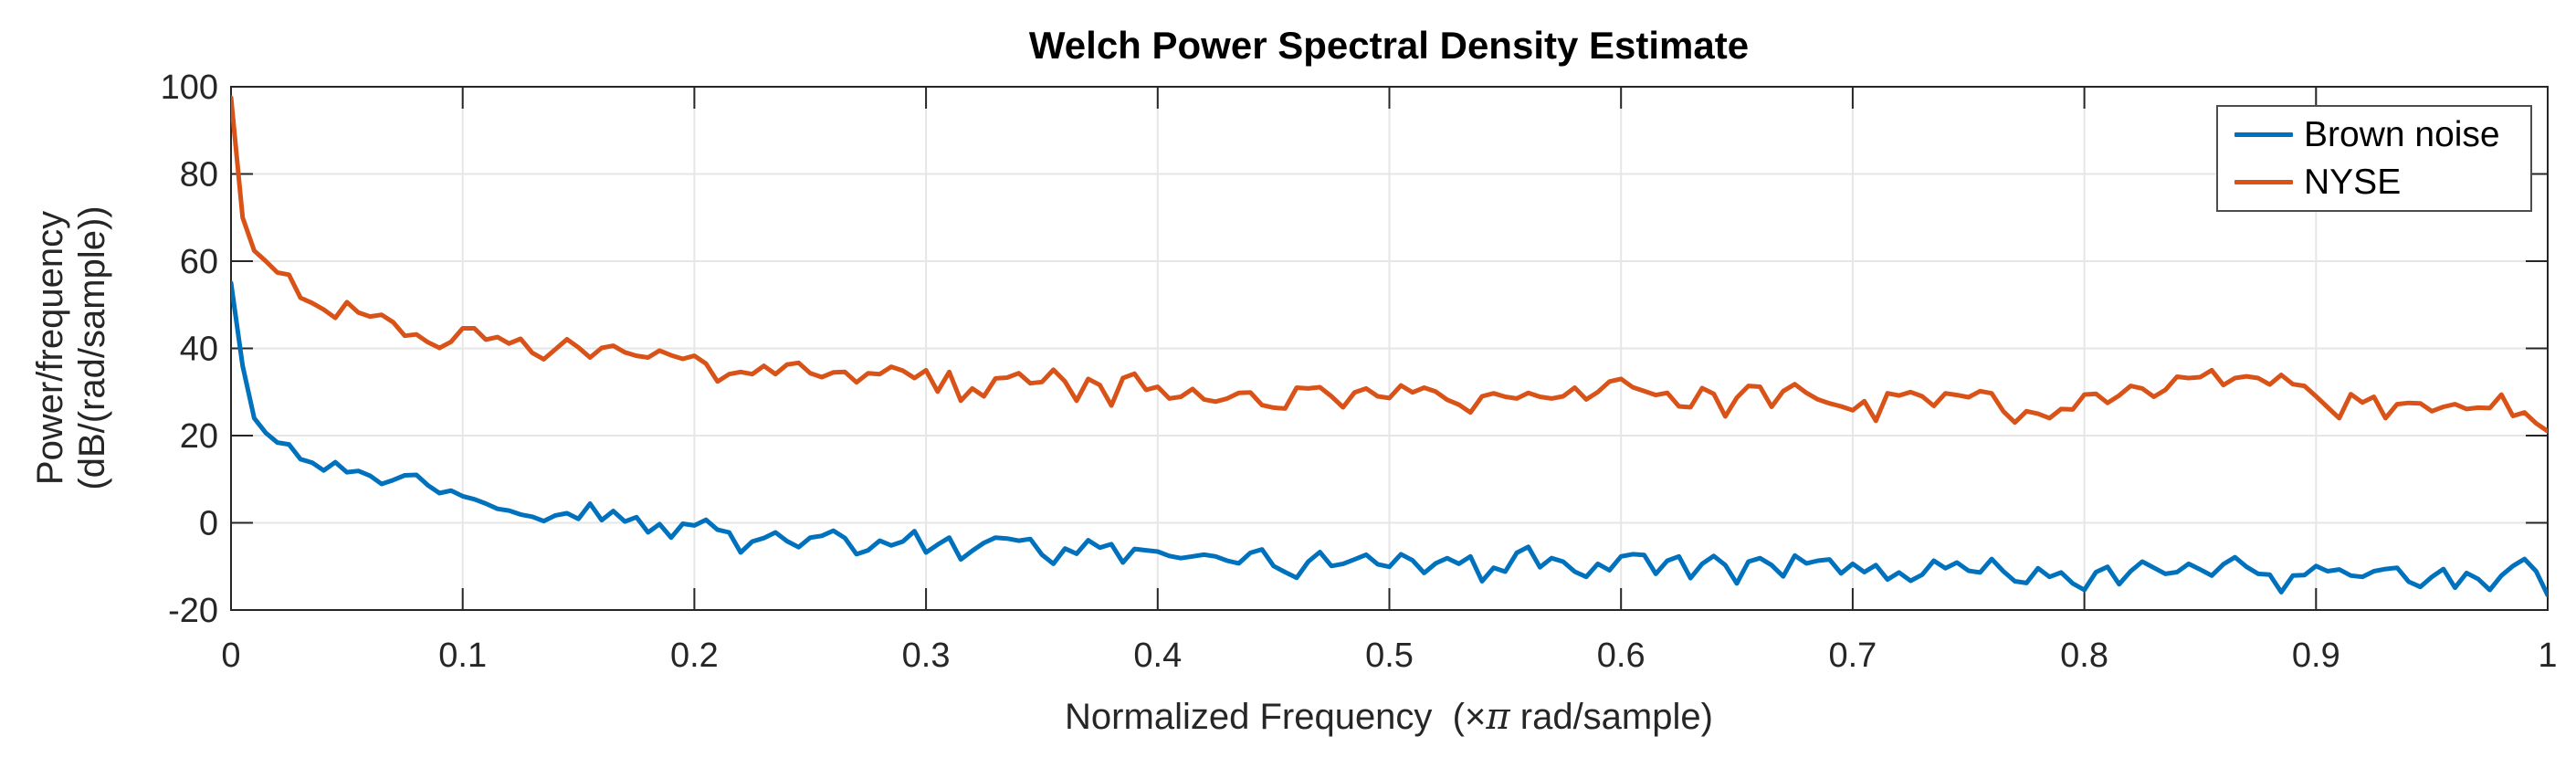  I want to click on y-axis-label-line2: (dB/(rad/sample)), so click(92, 347).